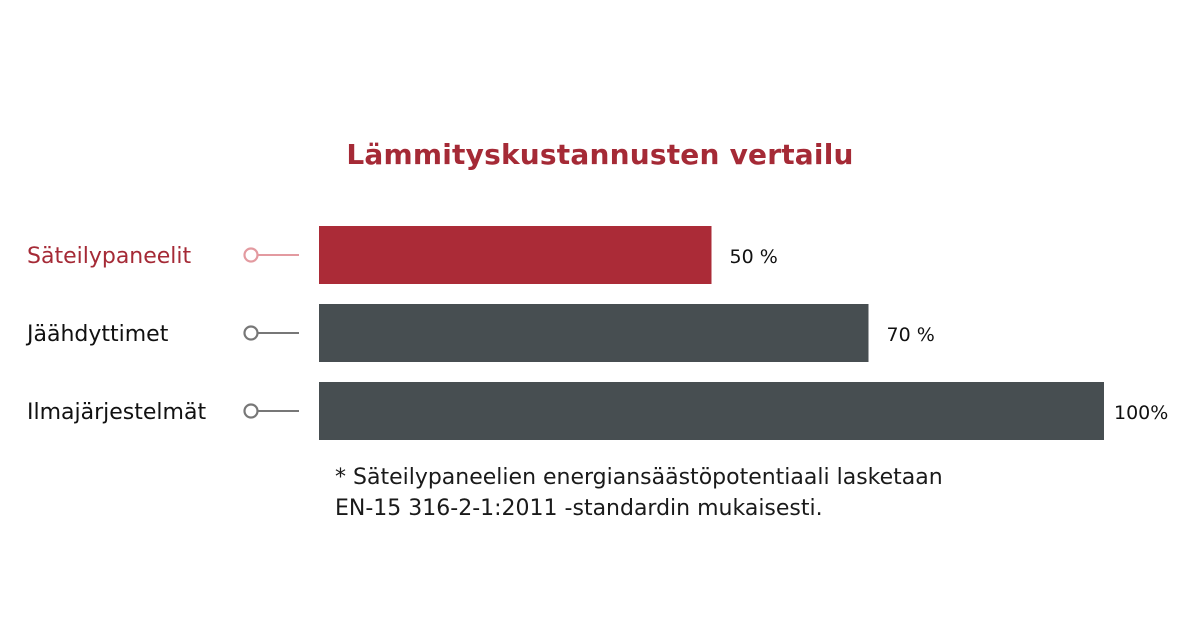 The height and width of the screenshot is (630, 1200). What do you see at coordinates (911, 335) in the screenshot?
I see `value-label-j-hdyttimet: 70 %` at bounding box center [911, 335].